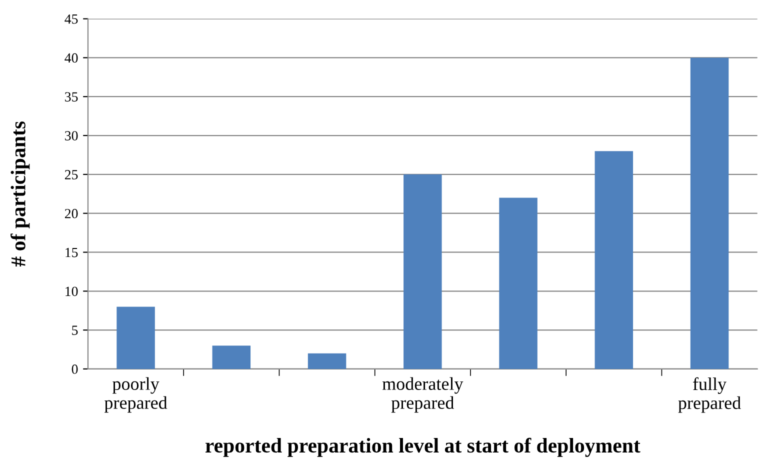 This screenshot has width=765, height=470. Describe the element at coordinates (71, 97) in the screenshot. I see `y-tick-label: 35` at that location.